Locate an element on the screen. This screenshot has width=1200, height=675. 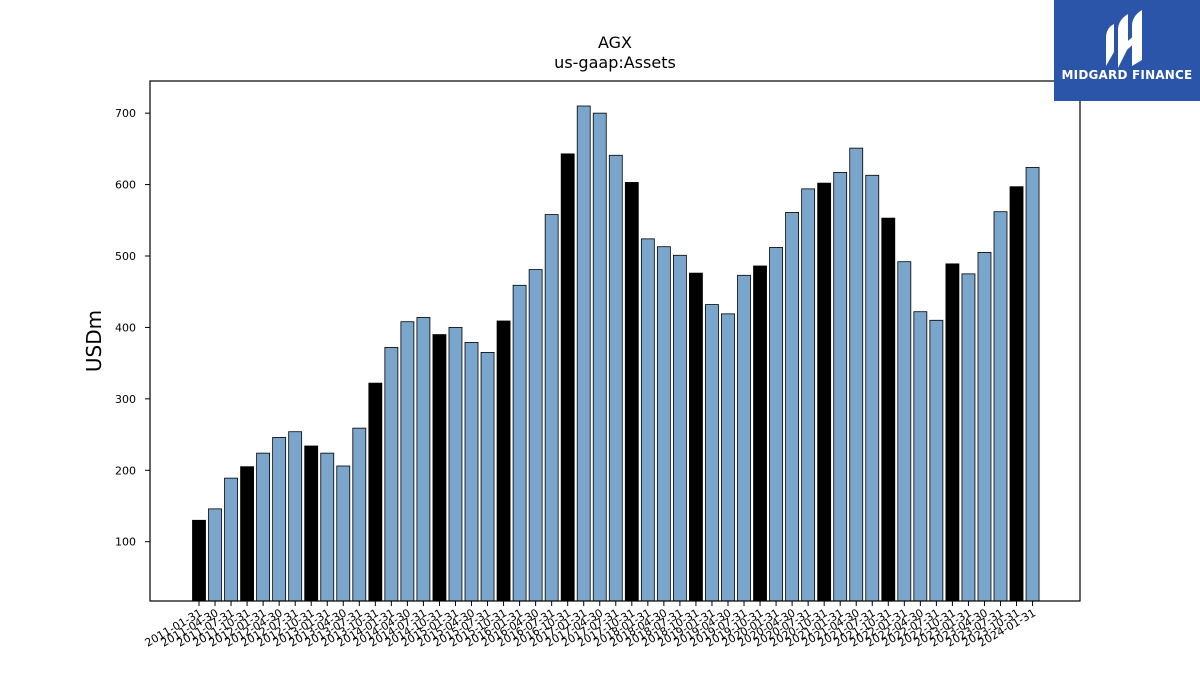
y-tick-label: 200 is located at coordinates (125, 470).